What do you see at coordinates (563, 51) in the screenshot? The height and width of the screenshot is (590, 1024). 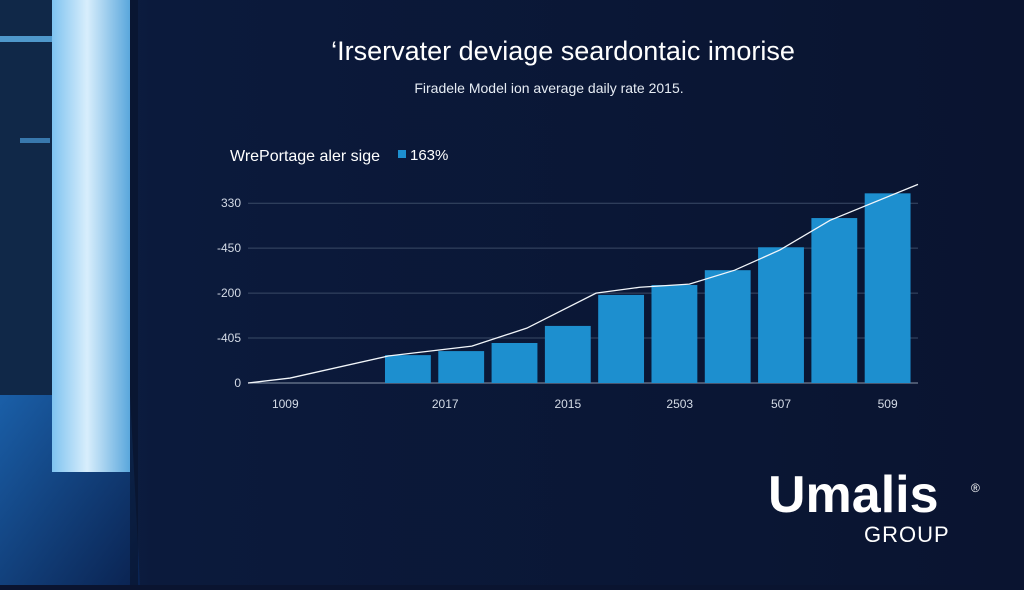 I see `chart-title: ‘Irservater deviage seardontaic imorise` at bounding box center [563, 51].